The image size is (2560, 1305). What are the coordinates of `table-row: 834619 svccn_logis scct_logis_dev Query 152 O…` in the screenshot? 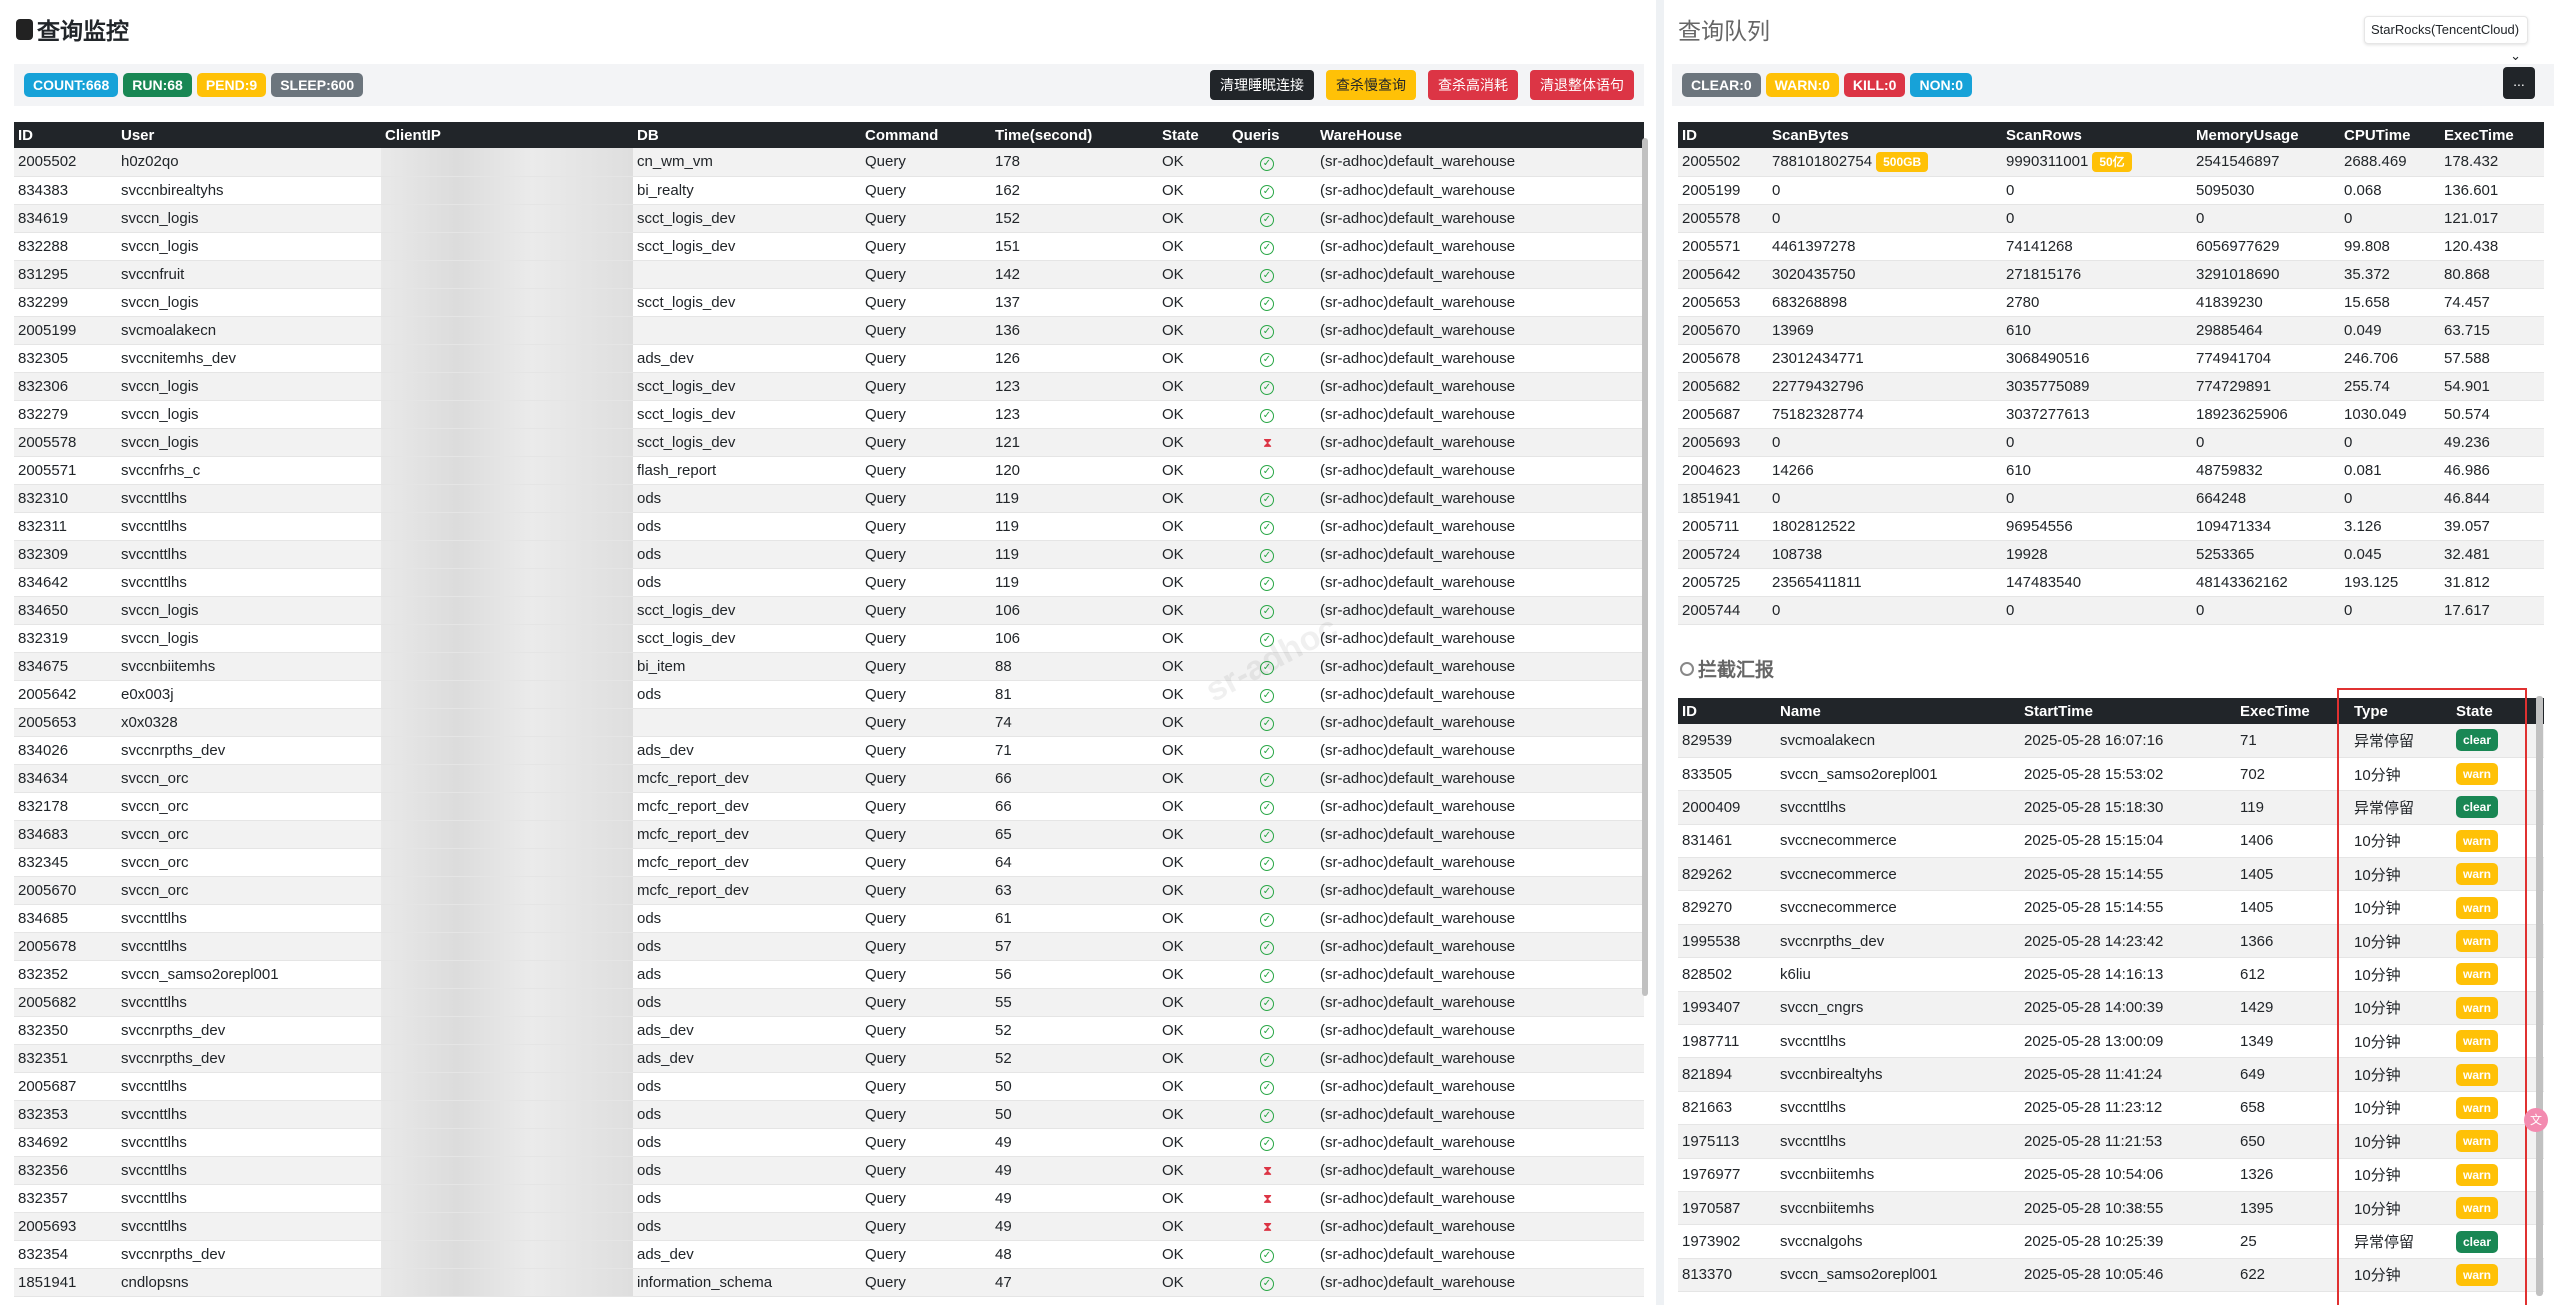 It's located at (829, 218).